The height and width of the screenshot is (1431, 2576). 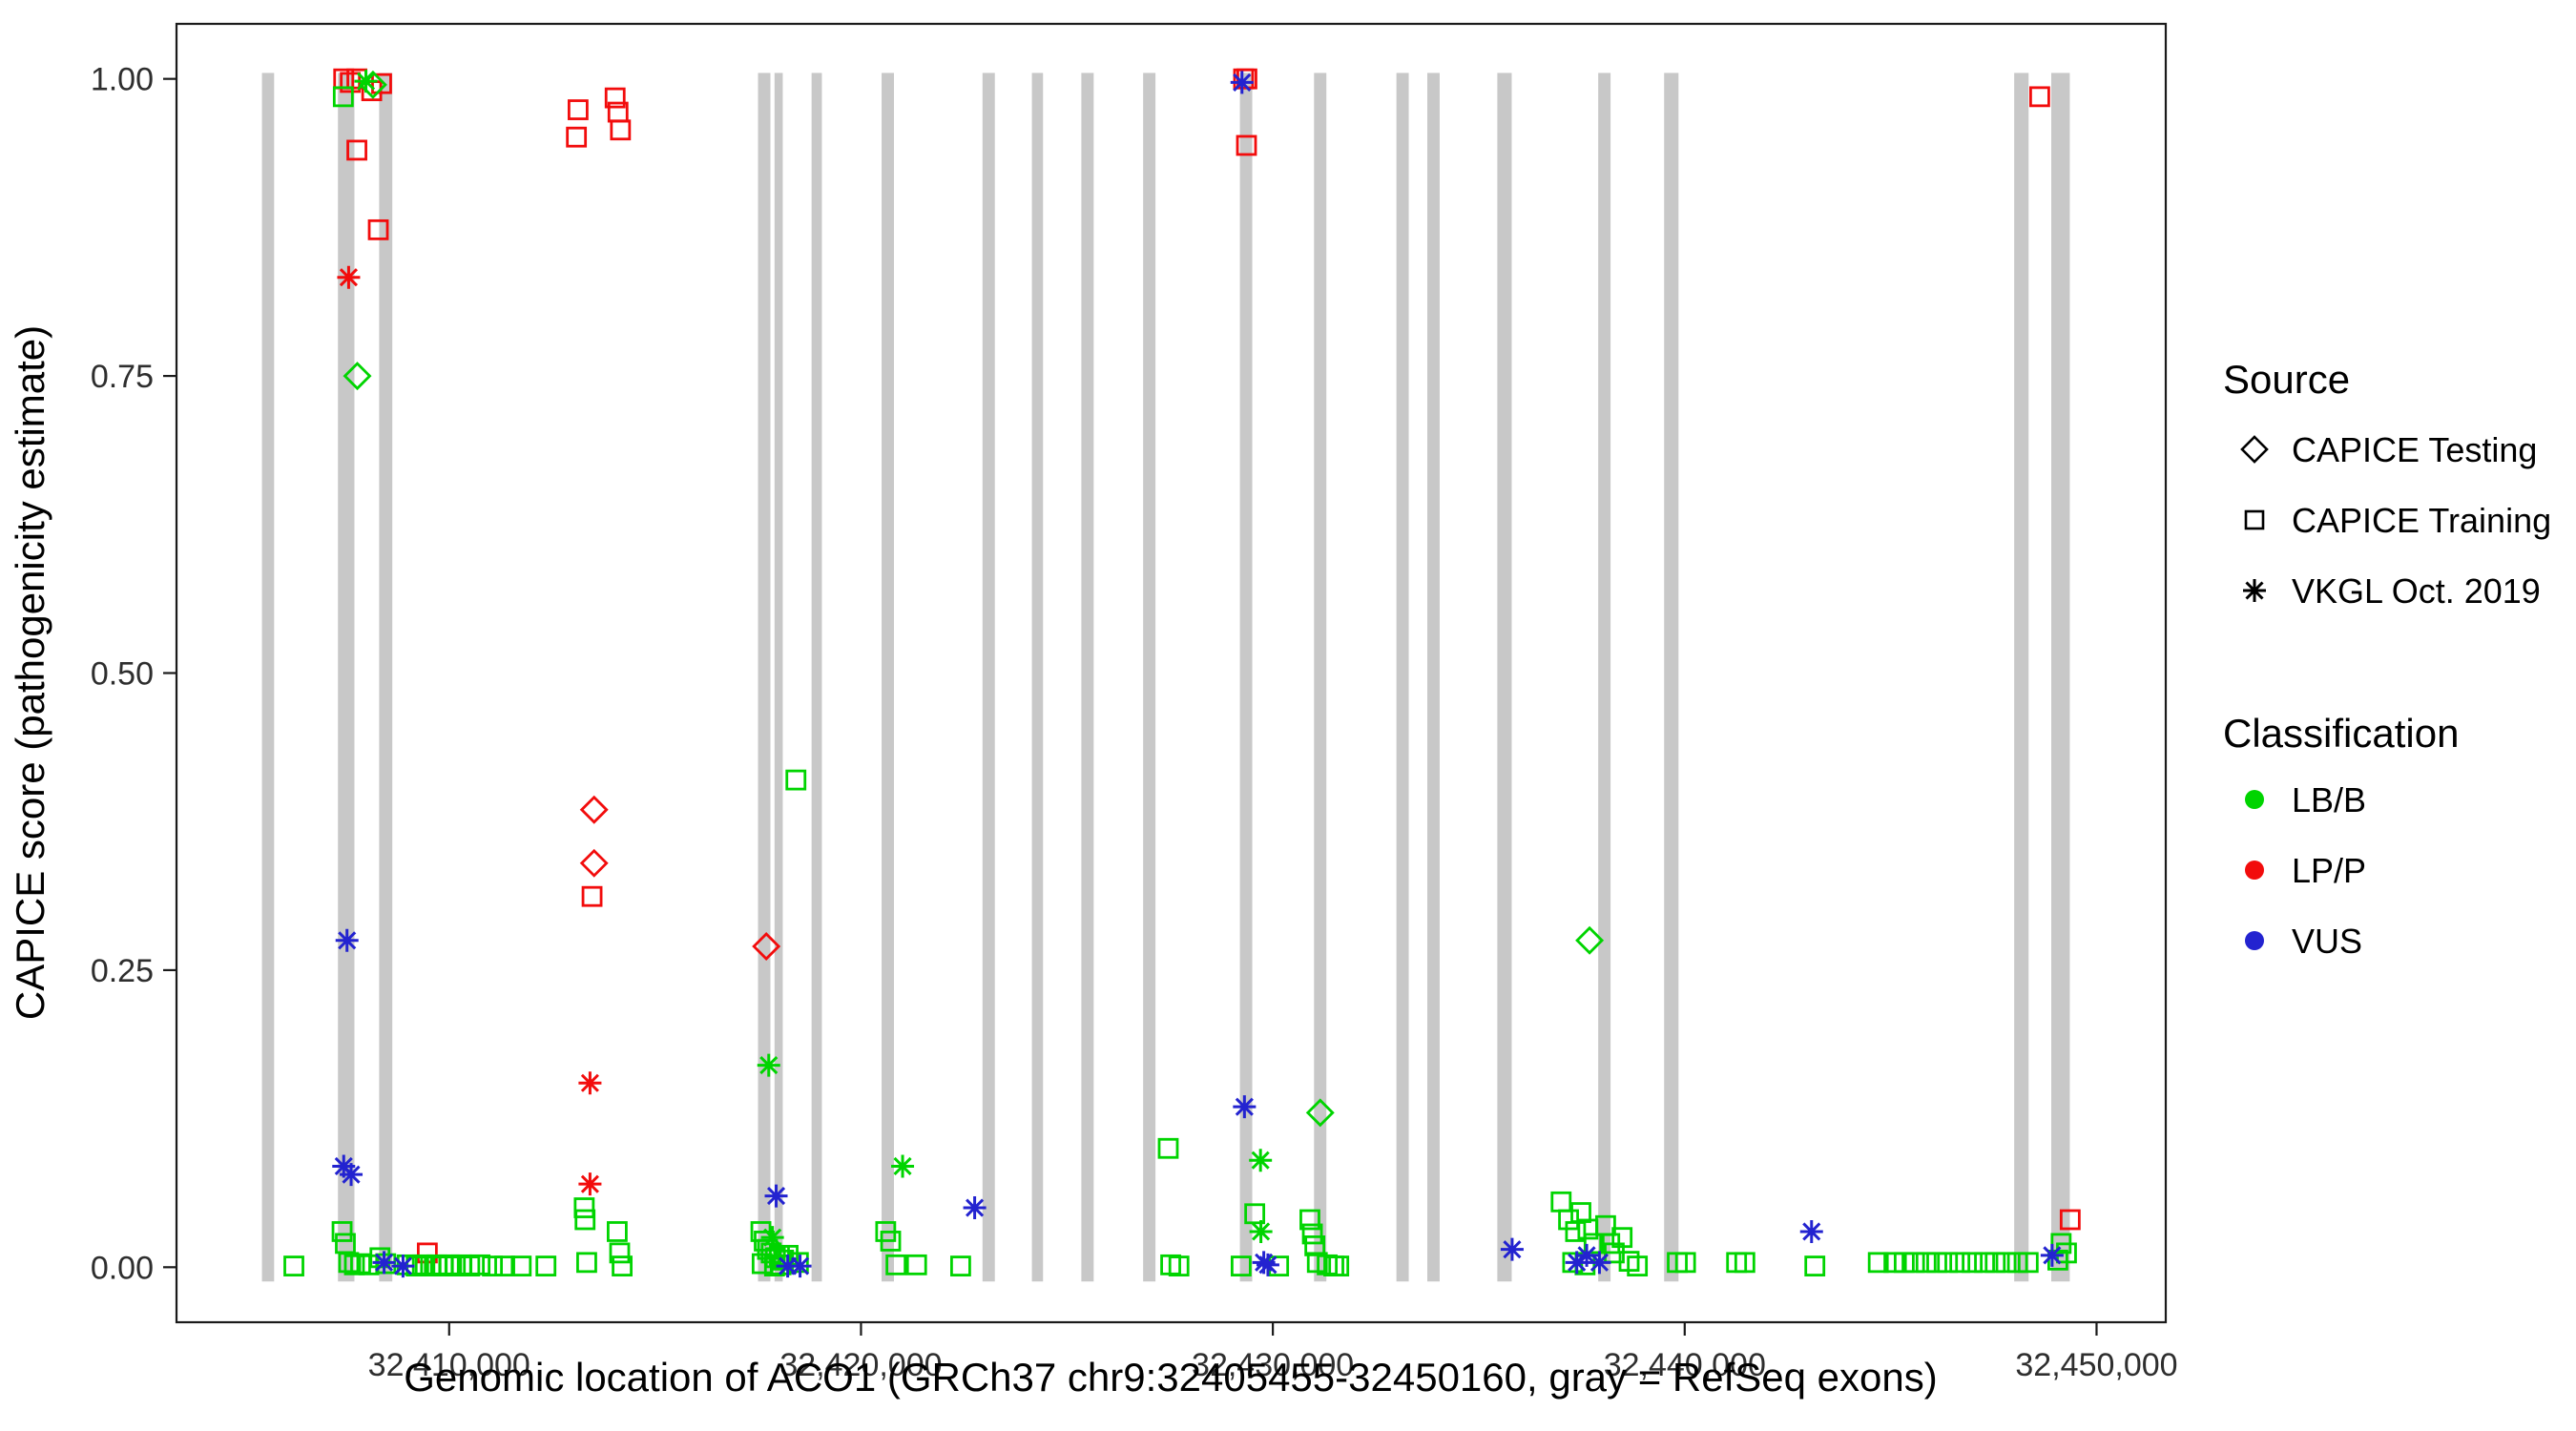 I want to click on x-tick-label: 32,410,000, so click(x=449, y=1365).